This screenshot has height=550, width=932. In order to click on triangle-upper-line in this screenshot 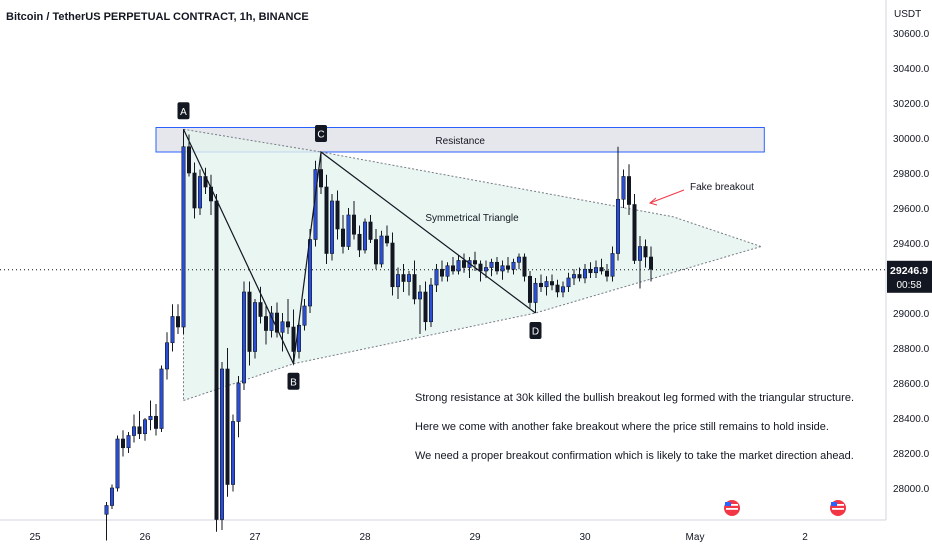, I will do `click(472, 187)`.